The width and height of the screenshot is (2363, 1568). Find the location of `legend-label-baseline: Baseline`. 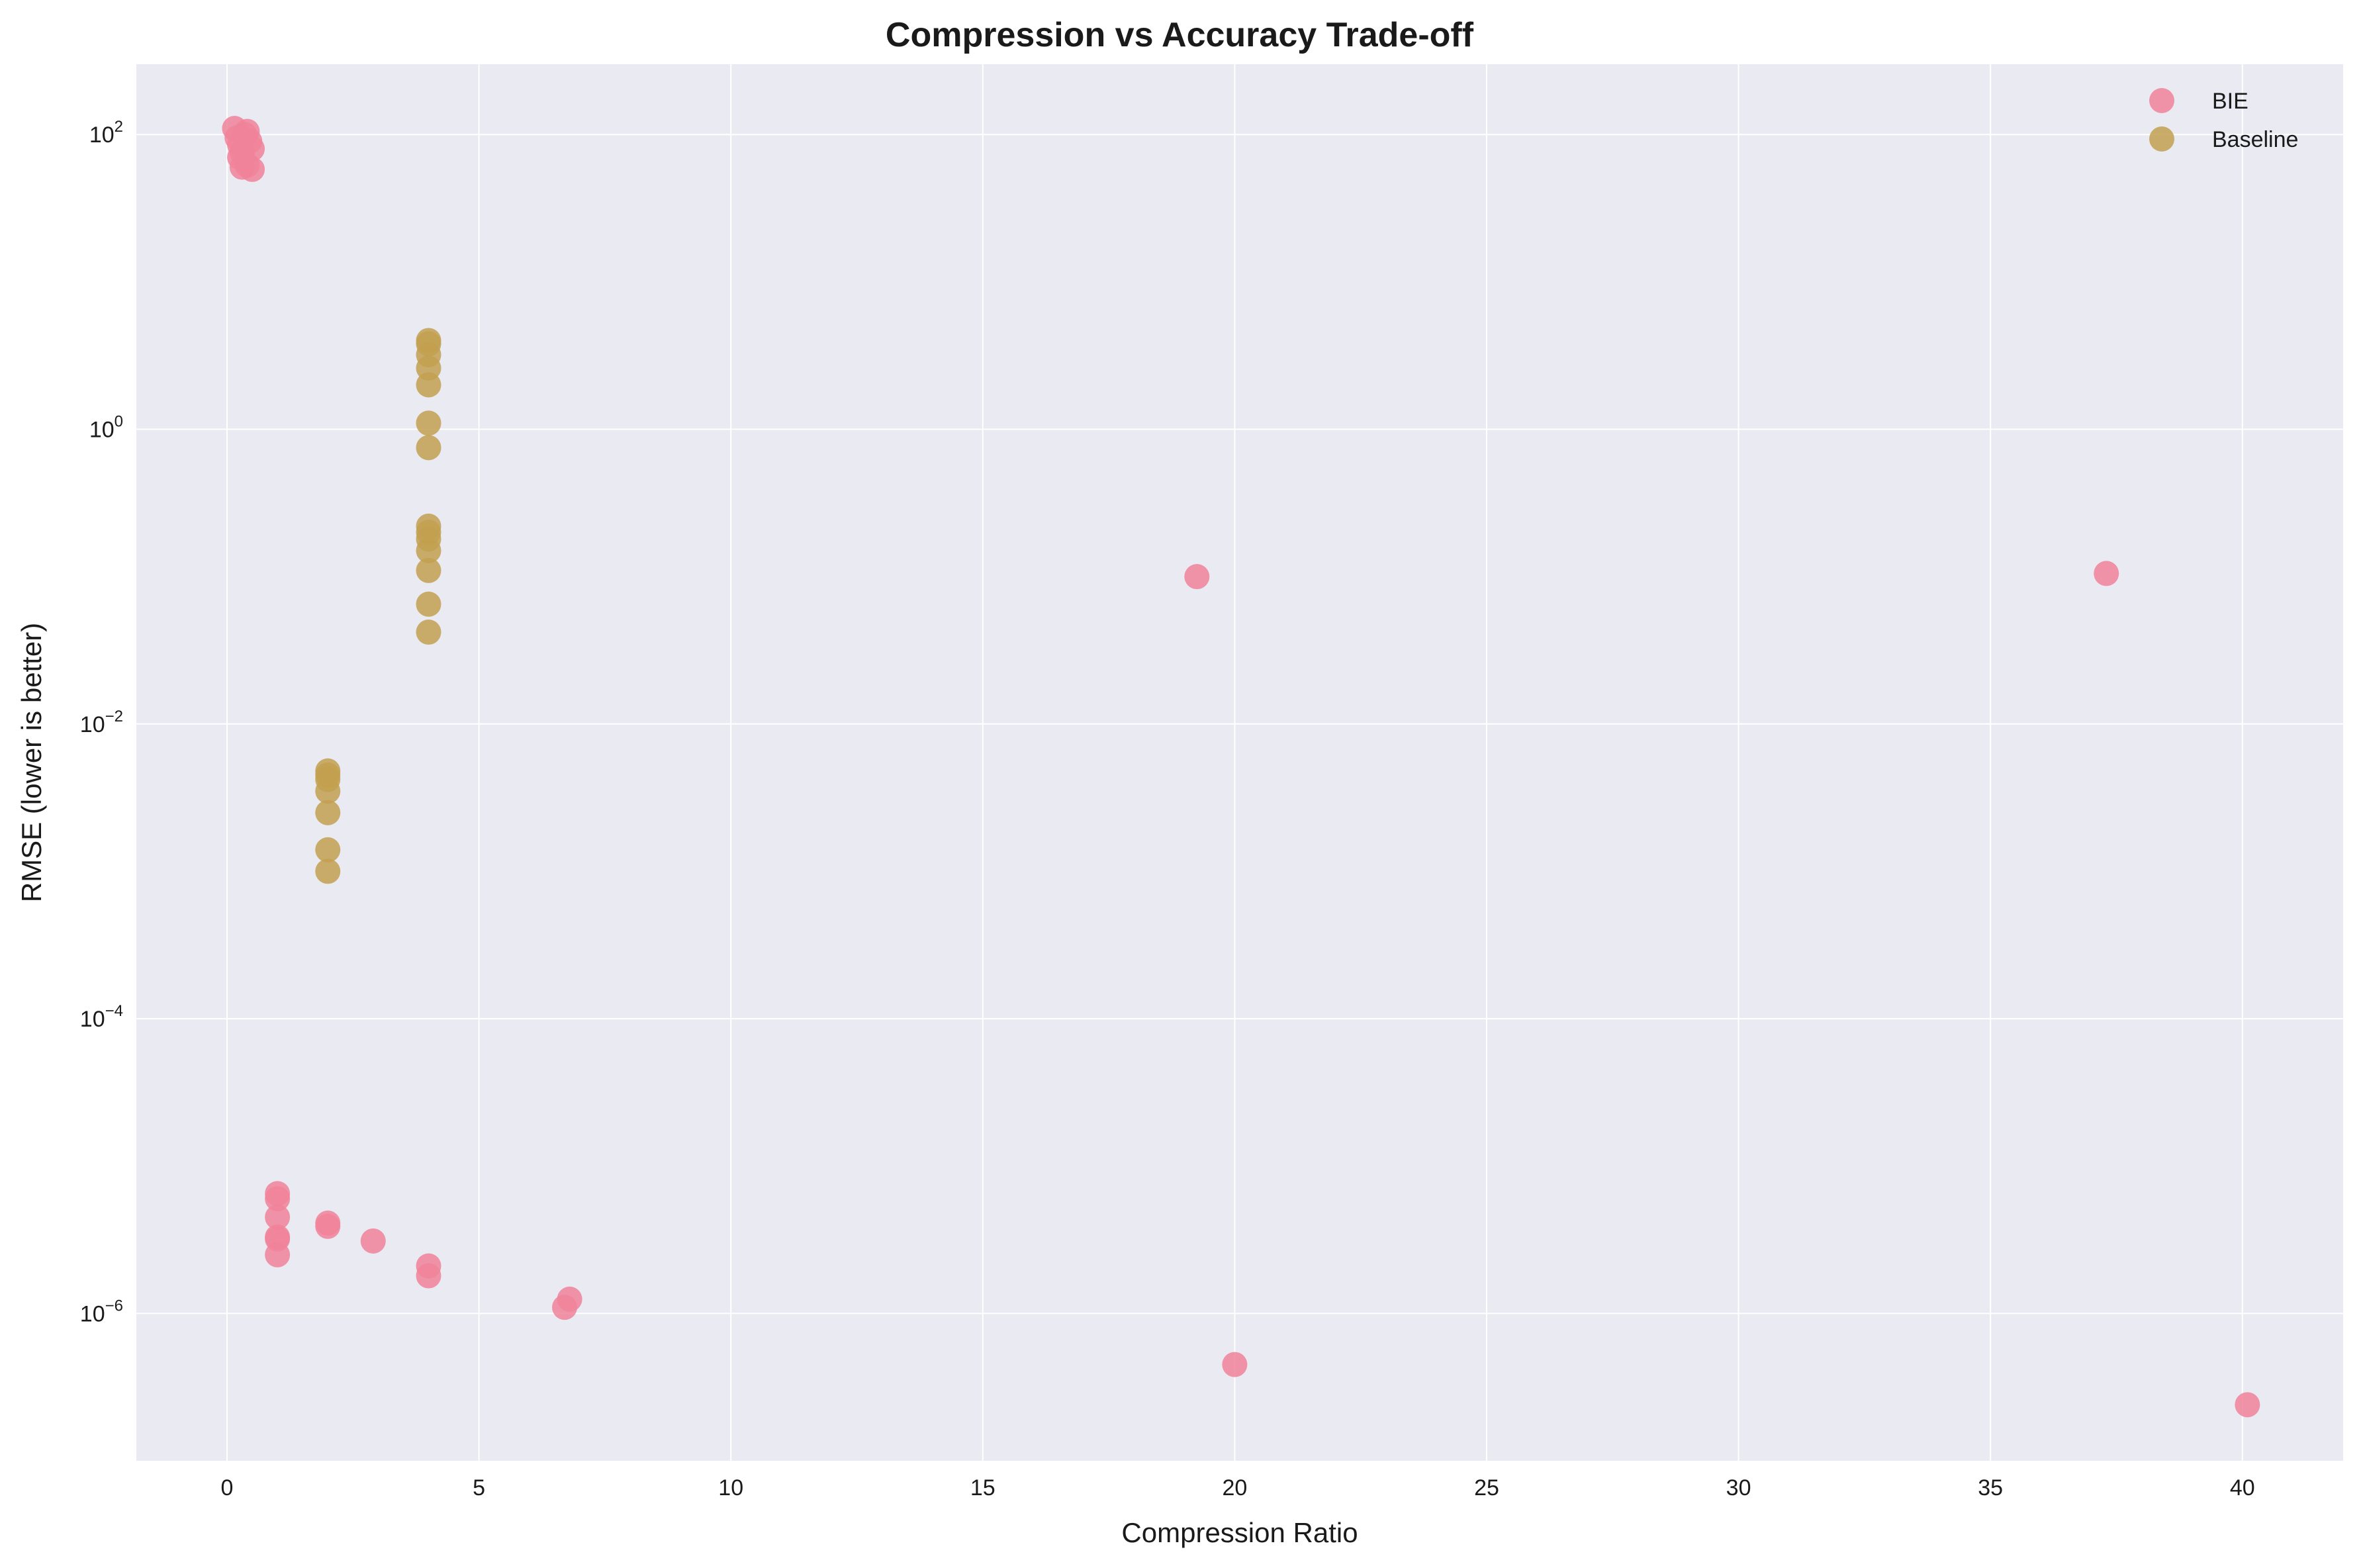

legend-label-baseline: Baseline is located at coordinates (2255, 139).